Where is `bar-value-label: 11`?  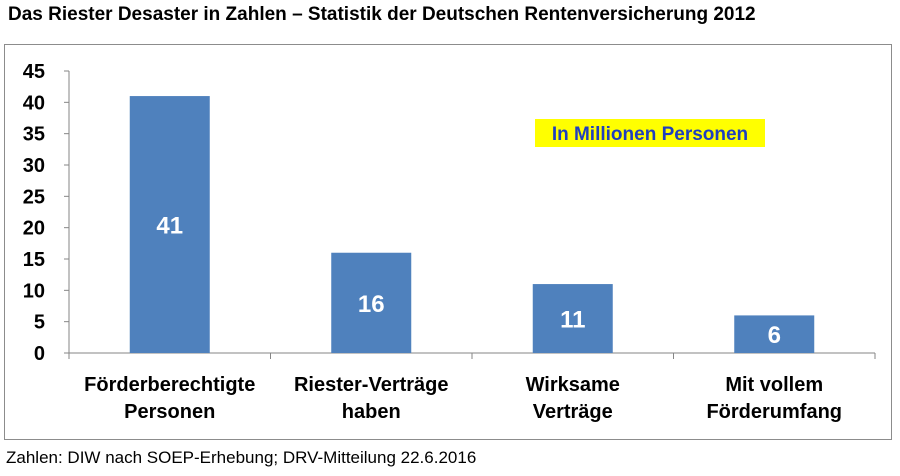
bar-value-label: 11 is located at coordinates (572, 320).